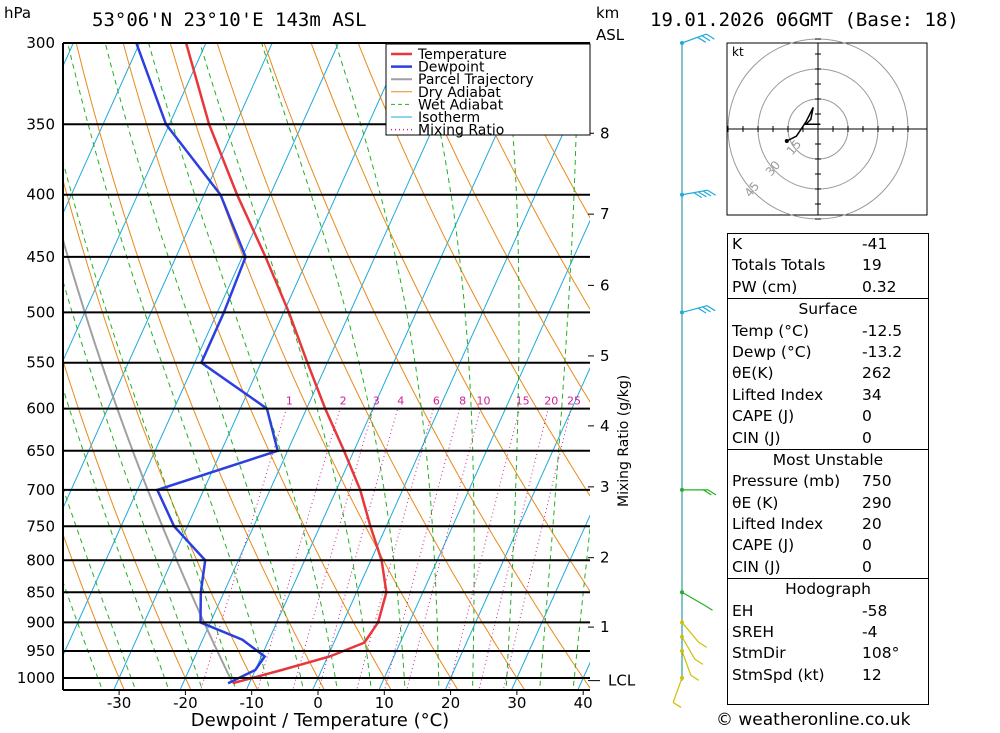 The image size is (1000, 733). Describe the element at coordinates (605, 214) in the screenshot. I see `km-tick-label: 7` at that location.